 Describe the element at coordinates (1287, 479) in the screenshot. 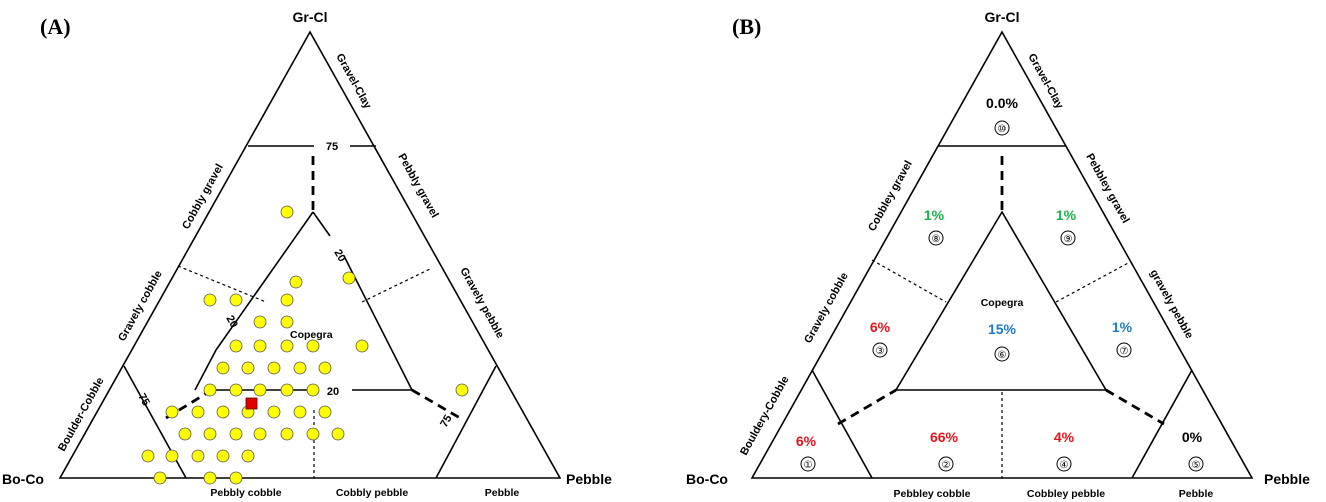

I see `panel-b-vertex-right: Pebble` at that location.